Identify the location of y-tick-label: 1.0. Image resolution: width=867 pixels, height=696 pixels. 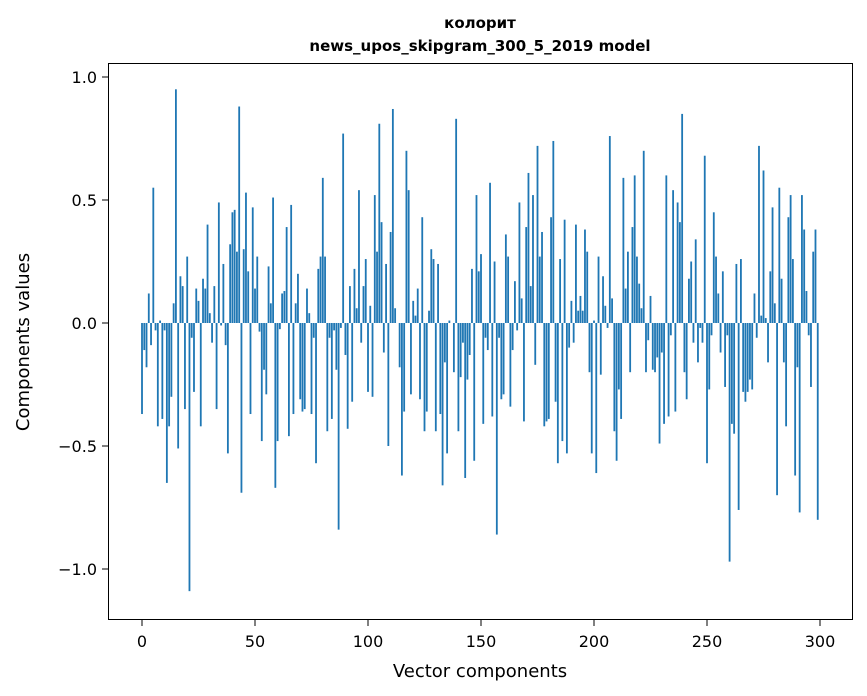
(84, 77).